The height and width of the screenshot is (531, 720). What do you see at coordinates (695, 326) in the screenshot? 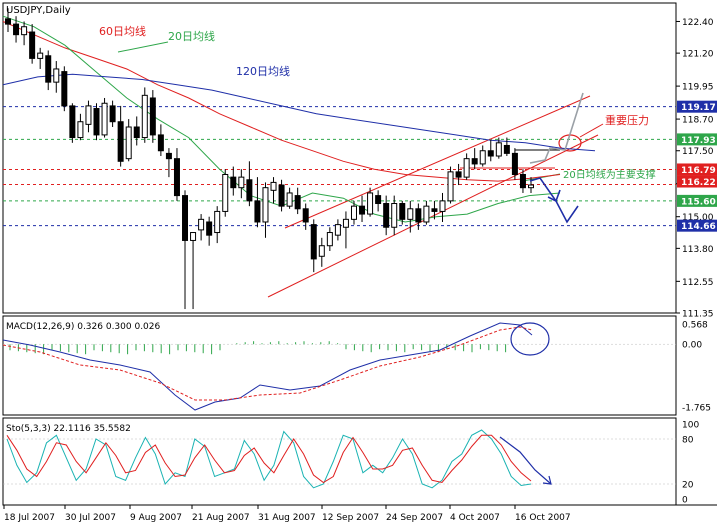
I see `macd-y-tick-label: 0.568` at bounding box center [695, 326].